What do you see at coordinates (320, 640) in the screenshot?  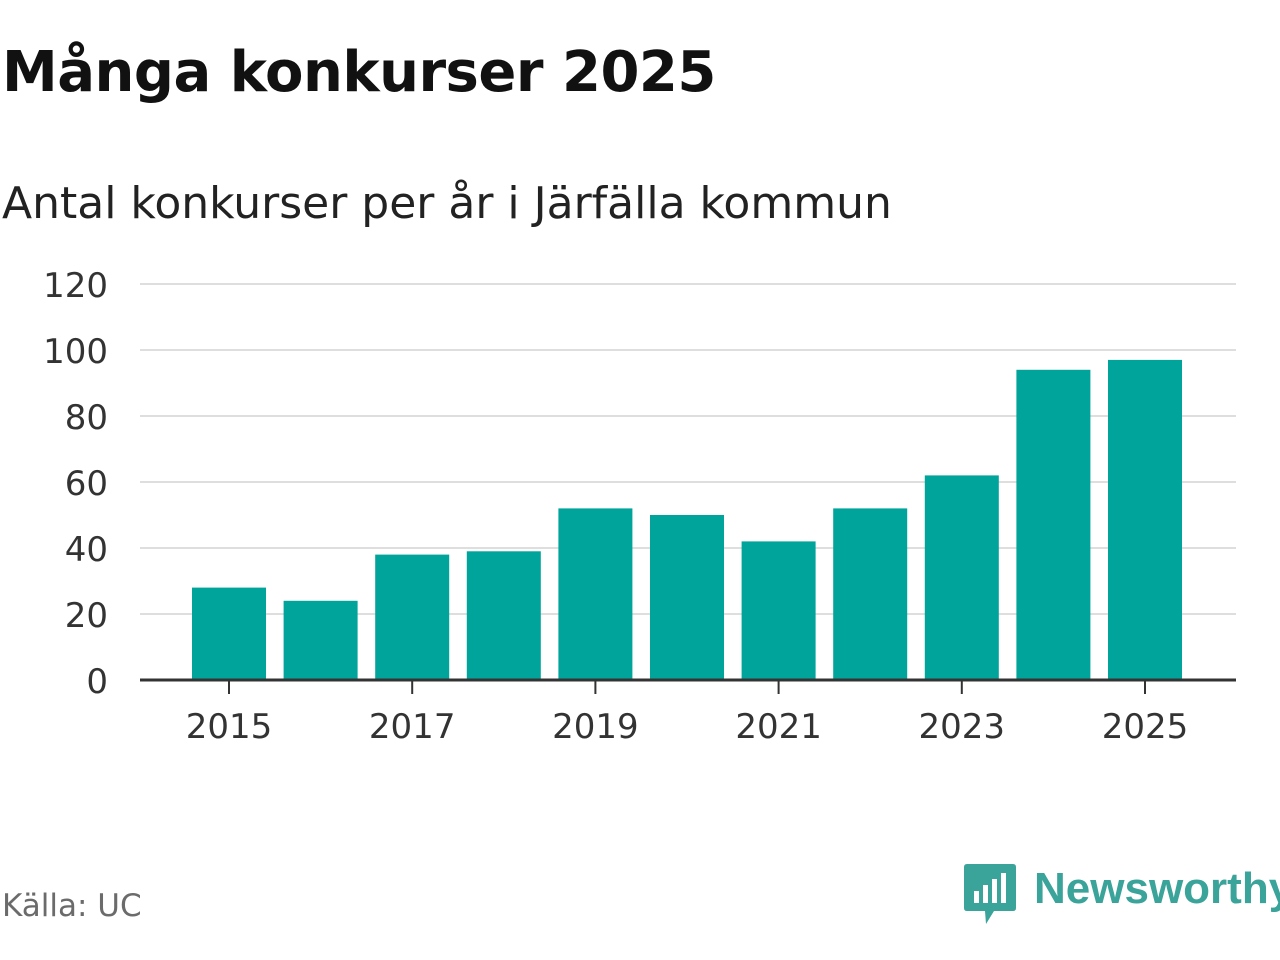 I see `bar-2016` at bounding box center [320, 640].